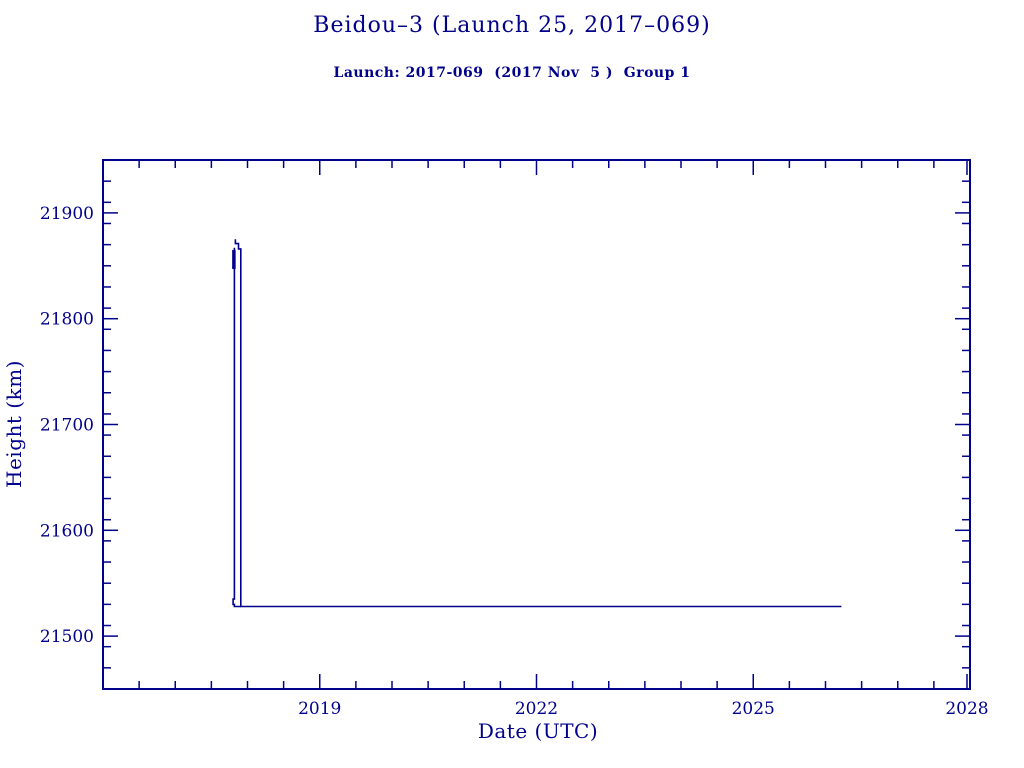 The width and height of the screenshot is (1024, 768). What do you see at coordinates (512, 25) in the screenshot?
I see `chart-title: Beidou–3 (Launch 25, 2017–069)` at bounding box center [512, 25].